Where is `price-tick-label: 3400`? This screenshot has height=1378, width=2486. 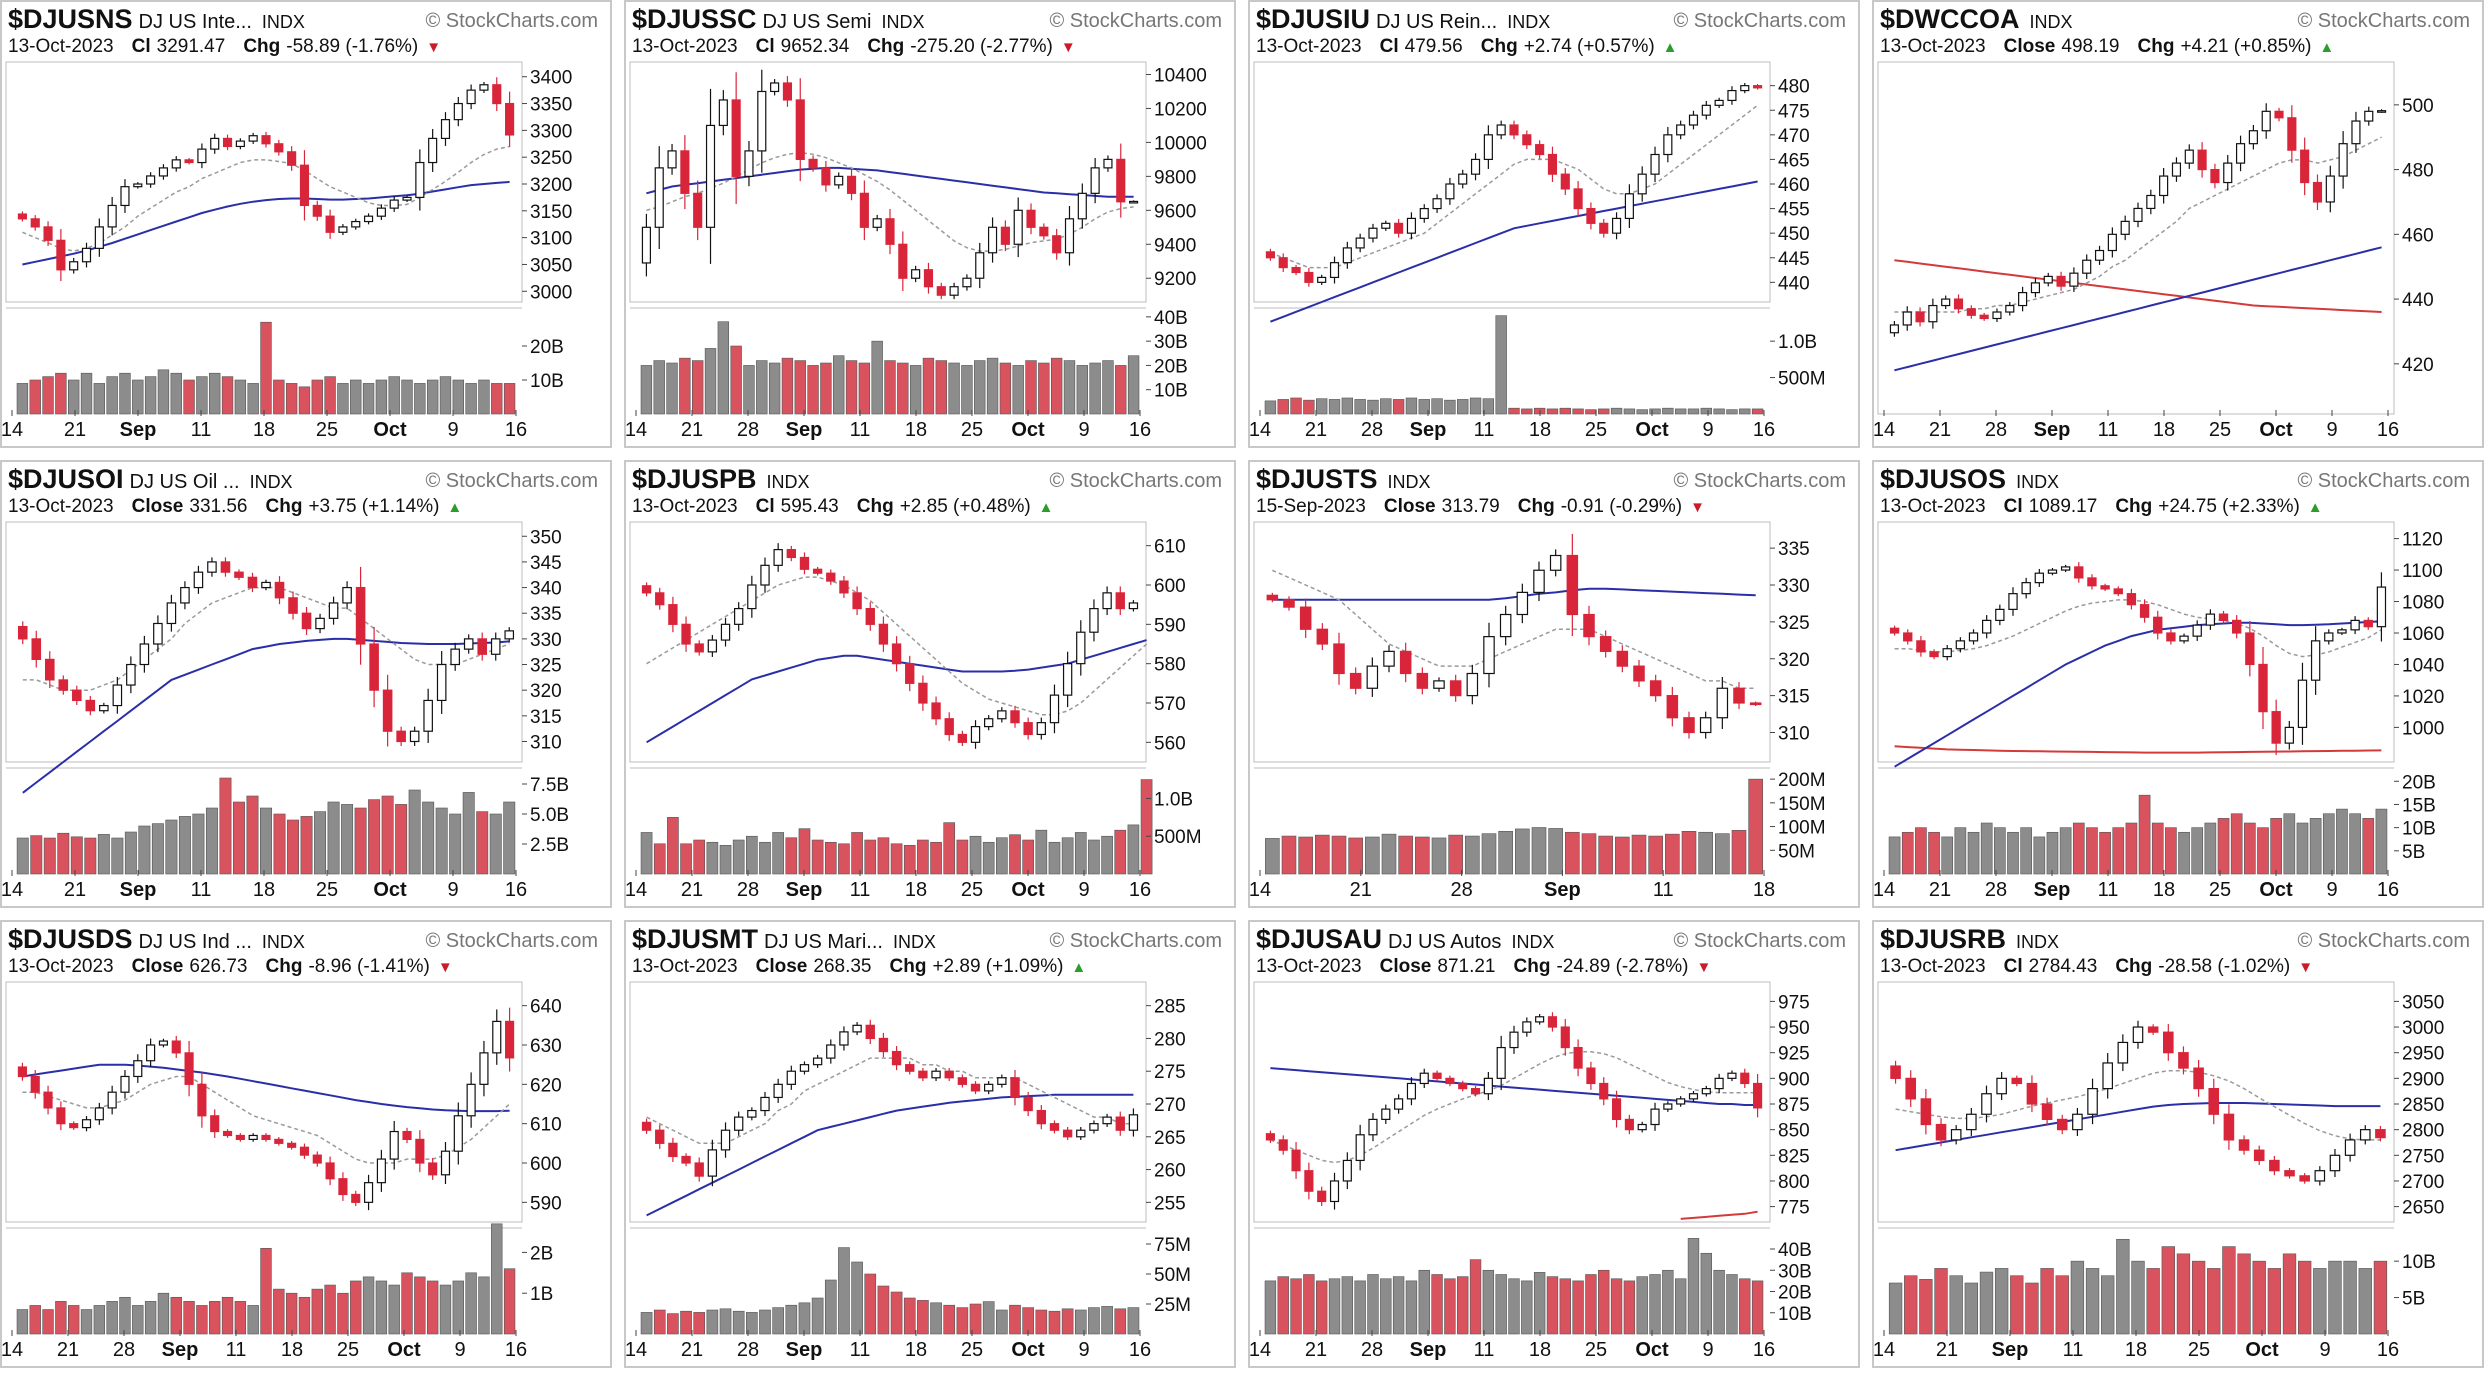
price-tick-label: 3400 is located at coordinates (551, 78).